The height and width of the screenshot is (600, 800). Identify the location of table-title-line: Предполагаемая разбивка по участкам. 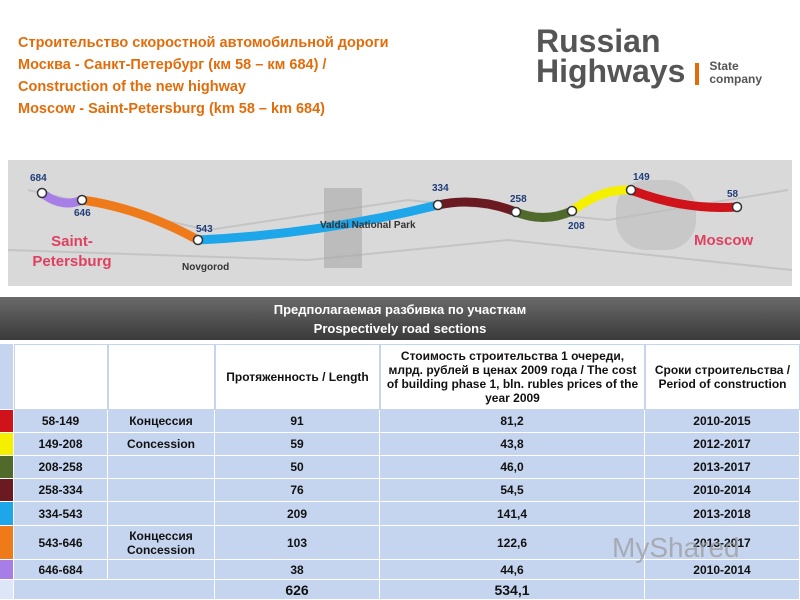
(400, 309).